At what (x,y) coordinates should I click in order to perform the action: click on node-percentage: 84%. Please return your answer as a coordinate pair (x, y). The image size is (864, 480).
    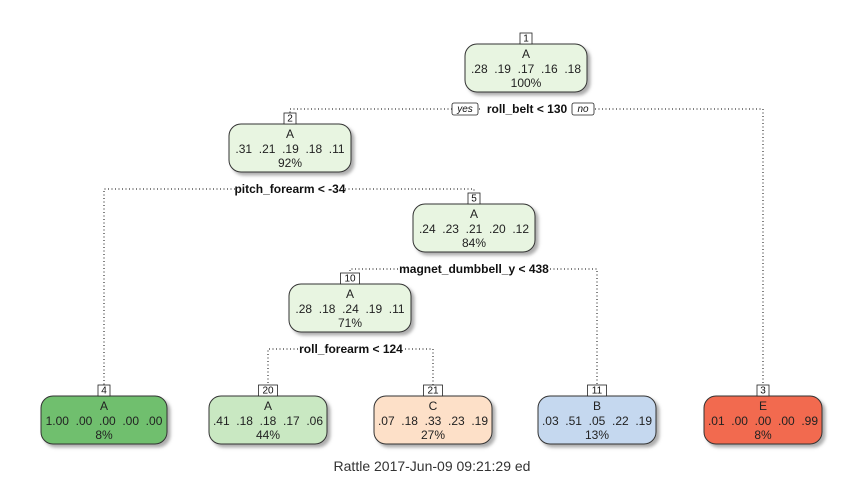
    Looking at the image, I should click on (474, 243).